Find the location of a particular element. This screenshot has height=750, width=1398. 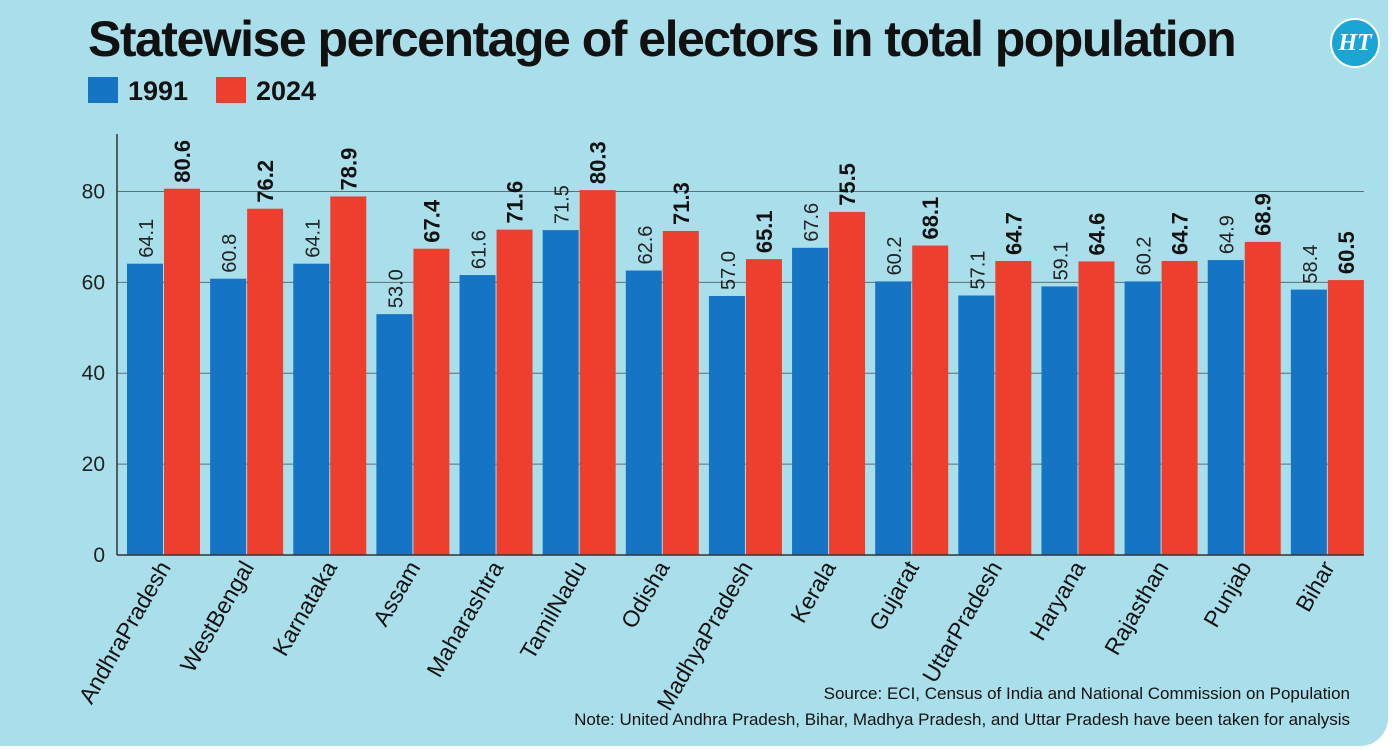

value-label-1991: 53.0 is located at coordinates (396, 288).